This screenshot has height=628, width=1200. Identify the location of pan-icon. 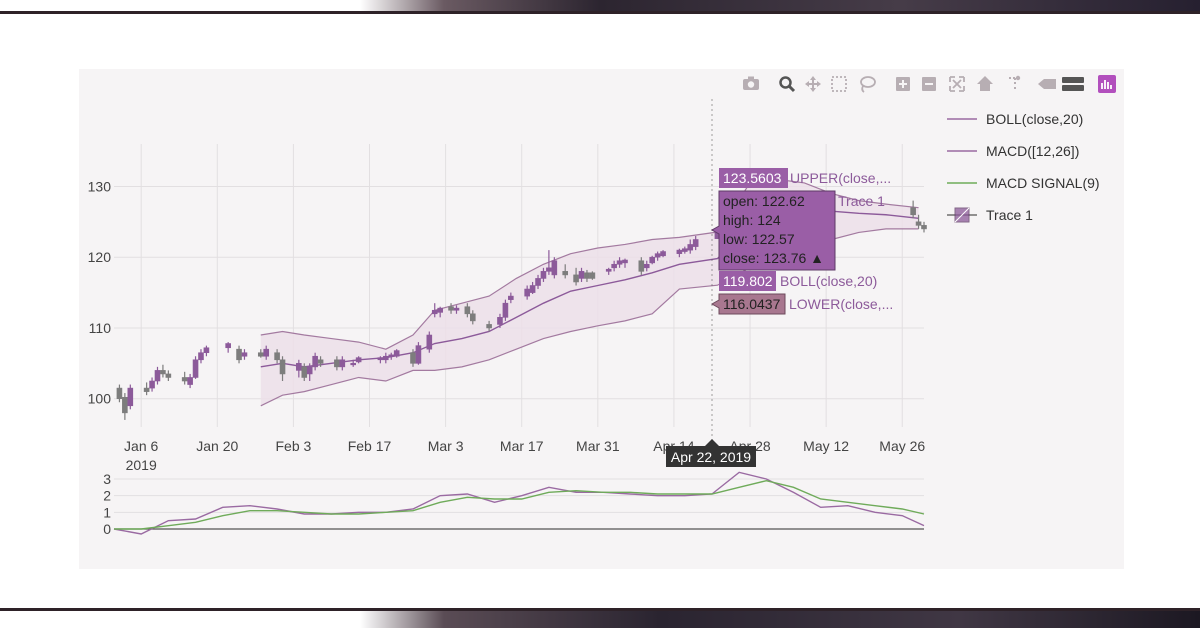
(813, 84).